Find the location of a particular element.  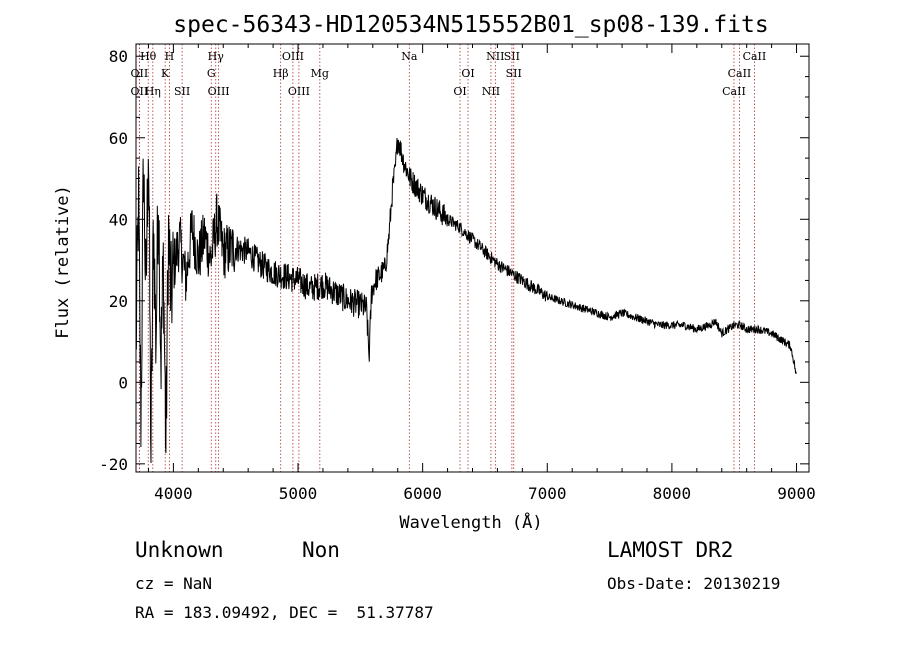

survey-name: LAMOST DR2 is located at coordinates (670, 550).